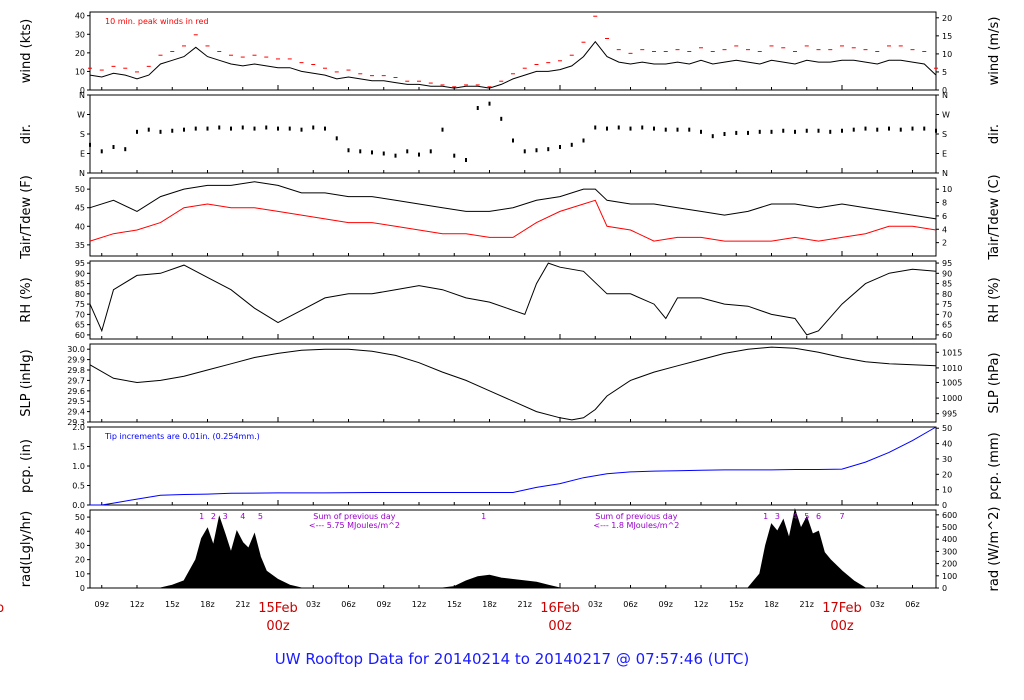 The width and height of the screenshot is (1024, 700). What do you see at coordinates (78, 447) in the screenshot?
I see `left-tick-label: 1.5` at bounding box center [78, 447].